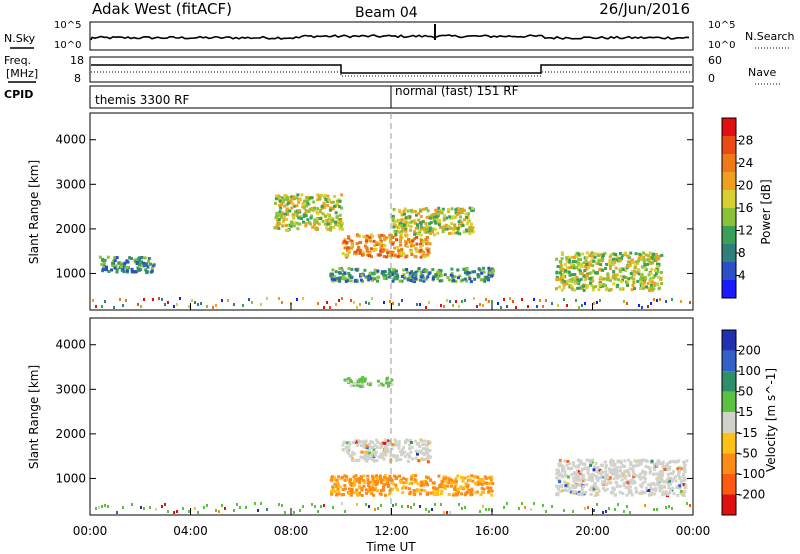  I want to click on nave-tick-top: 60, so click(715, 60).